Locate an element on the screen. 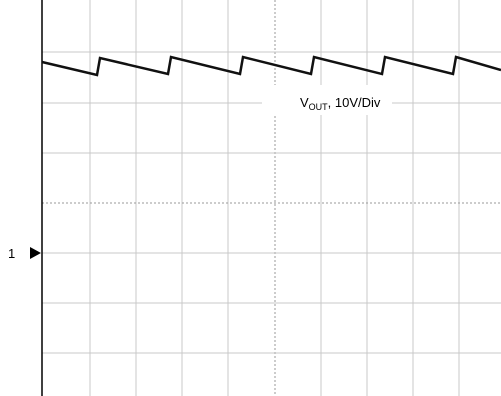 This screenshot has height=396, width=501. annotation: VOUT, 10V/Div is located at coordinates (340, 103).